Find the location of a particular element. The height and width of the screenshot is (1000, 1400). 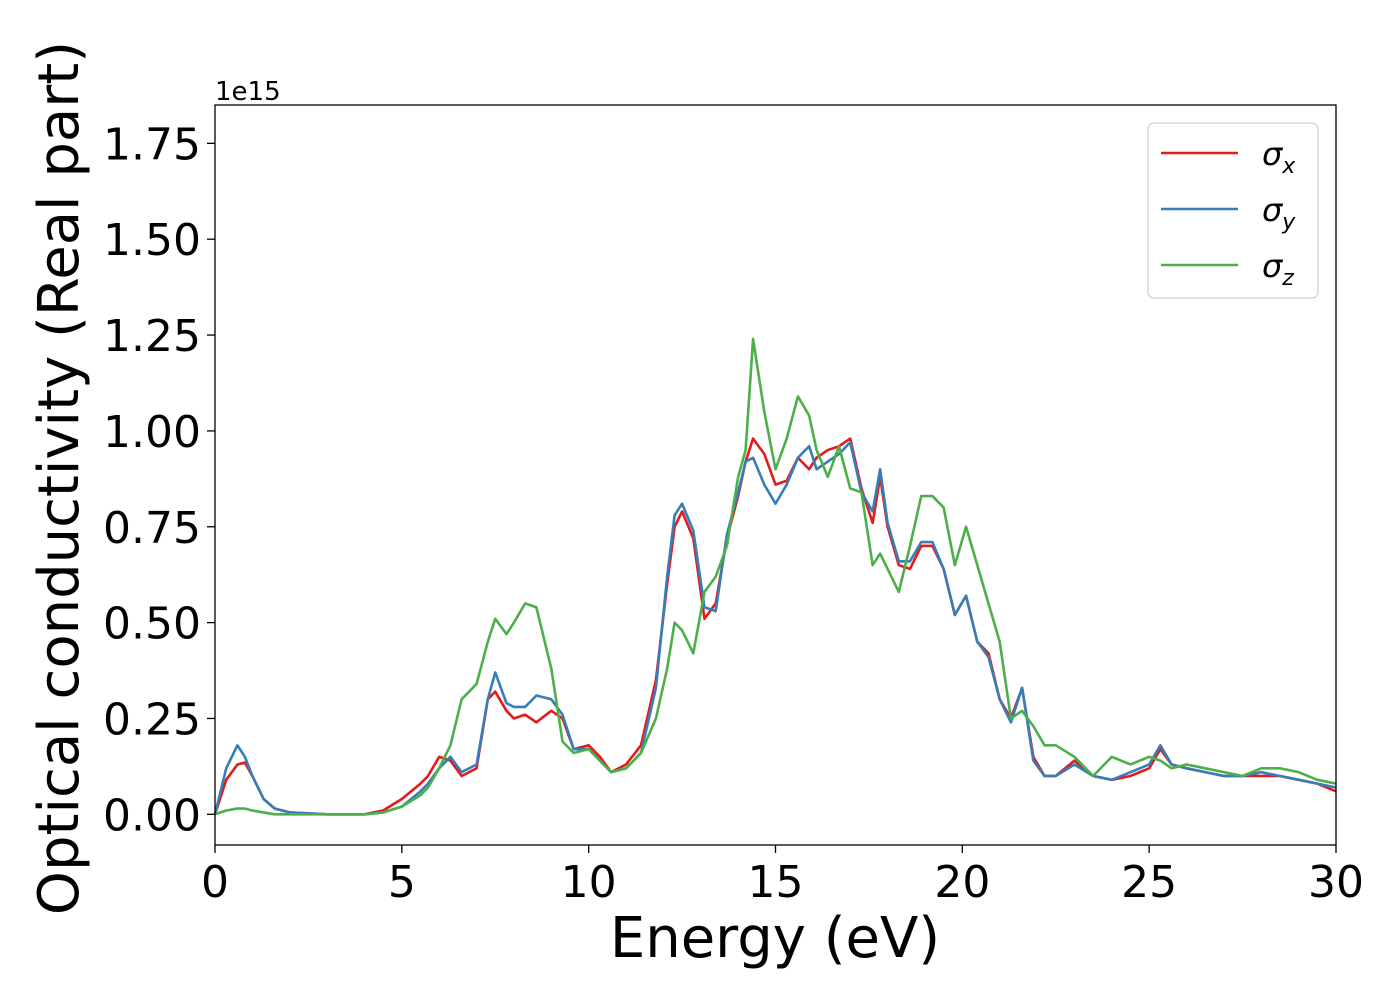

y-tick-label: 1.00 is located at coordinates (152, 432).